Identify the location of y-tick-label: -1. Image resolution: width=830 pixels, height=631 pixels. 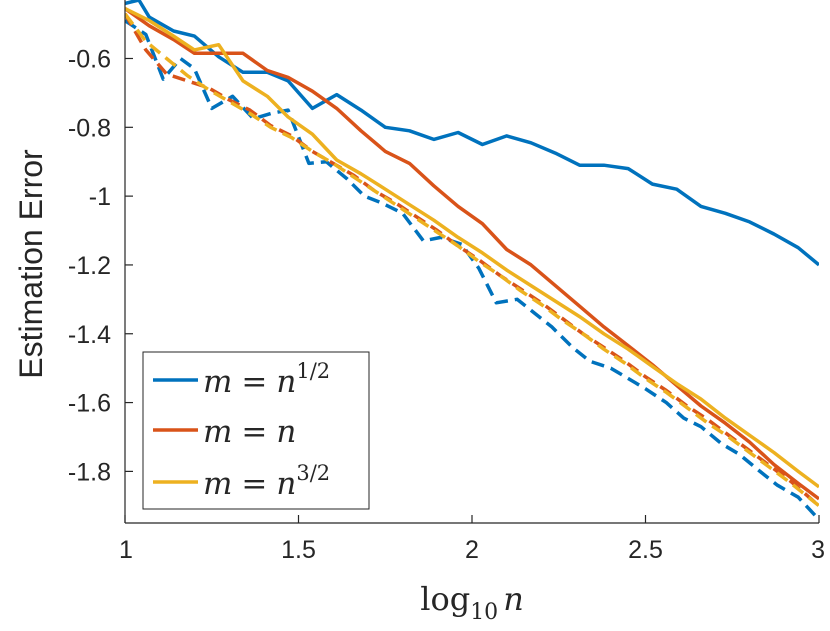
(100, 197).